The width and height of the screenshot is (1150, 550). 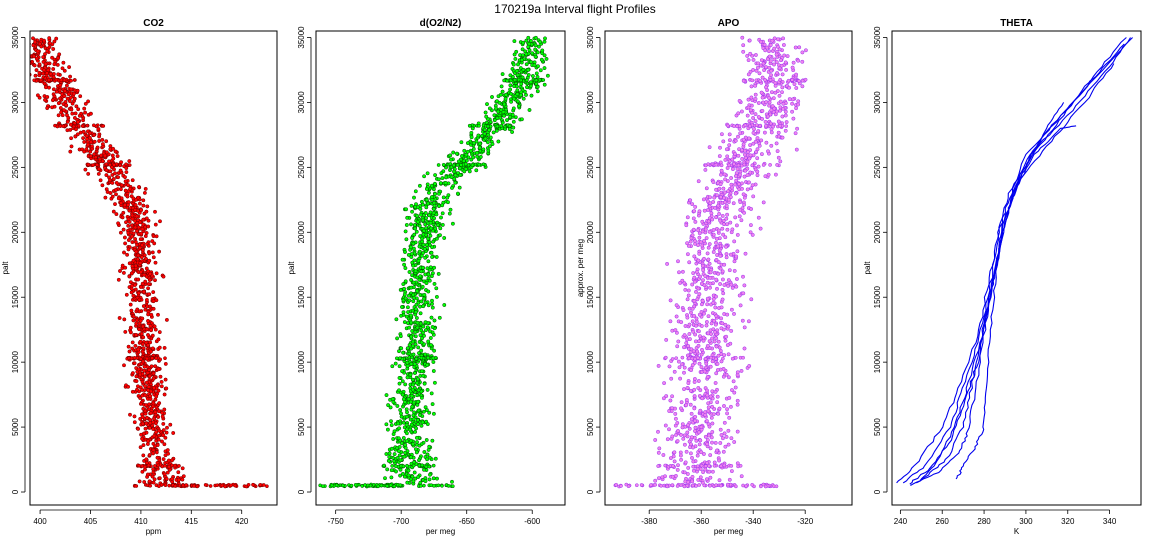 I want to click on y-tick-label: 5000, so click(x=590, y=427).